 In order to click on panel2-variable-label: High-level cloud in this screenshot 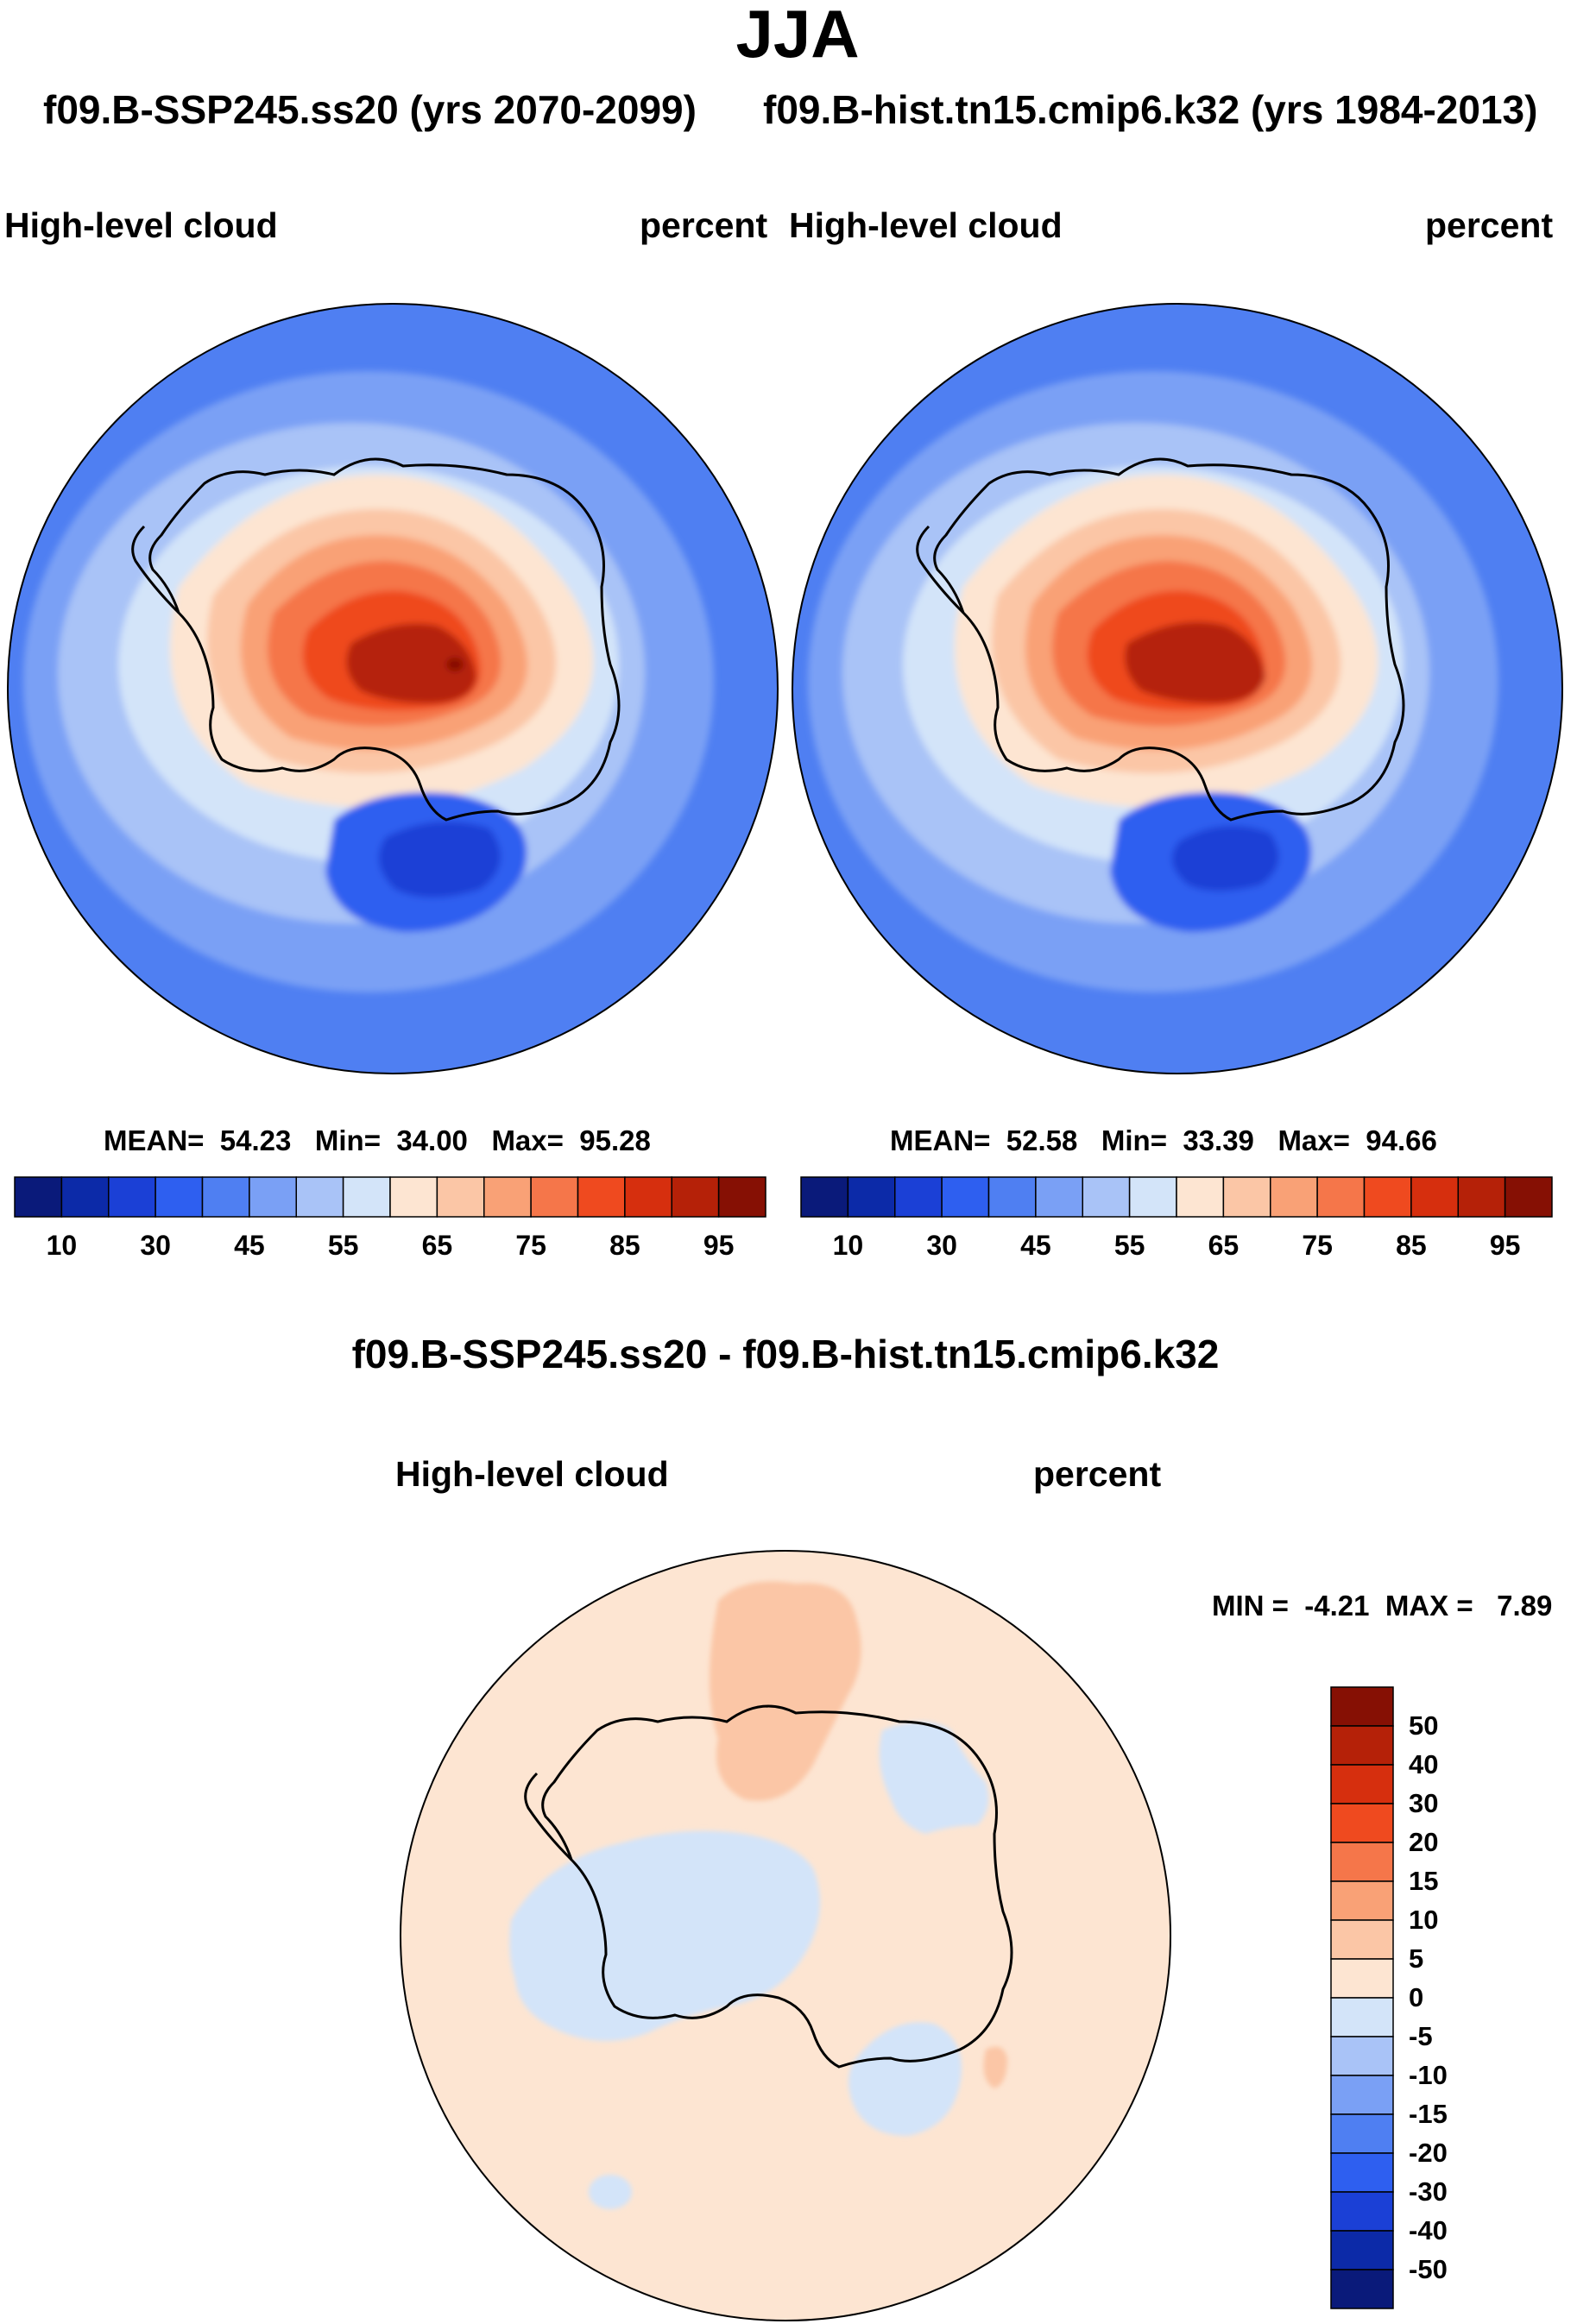, I will do `click(926, 225)`.